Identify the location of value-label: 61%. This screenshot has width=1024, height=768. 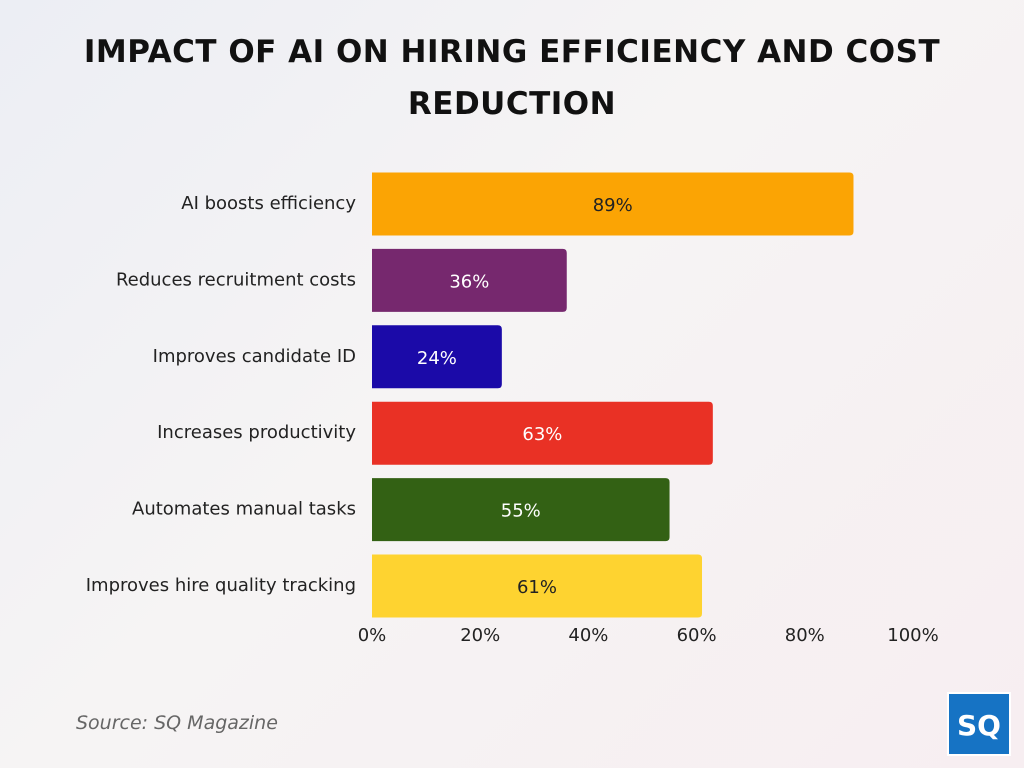
(537, 587).